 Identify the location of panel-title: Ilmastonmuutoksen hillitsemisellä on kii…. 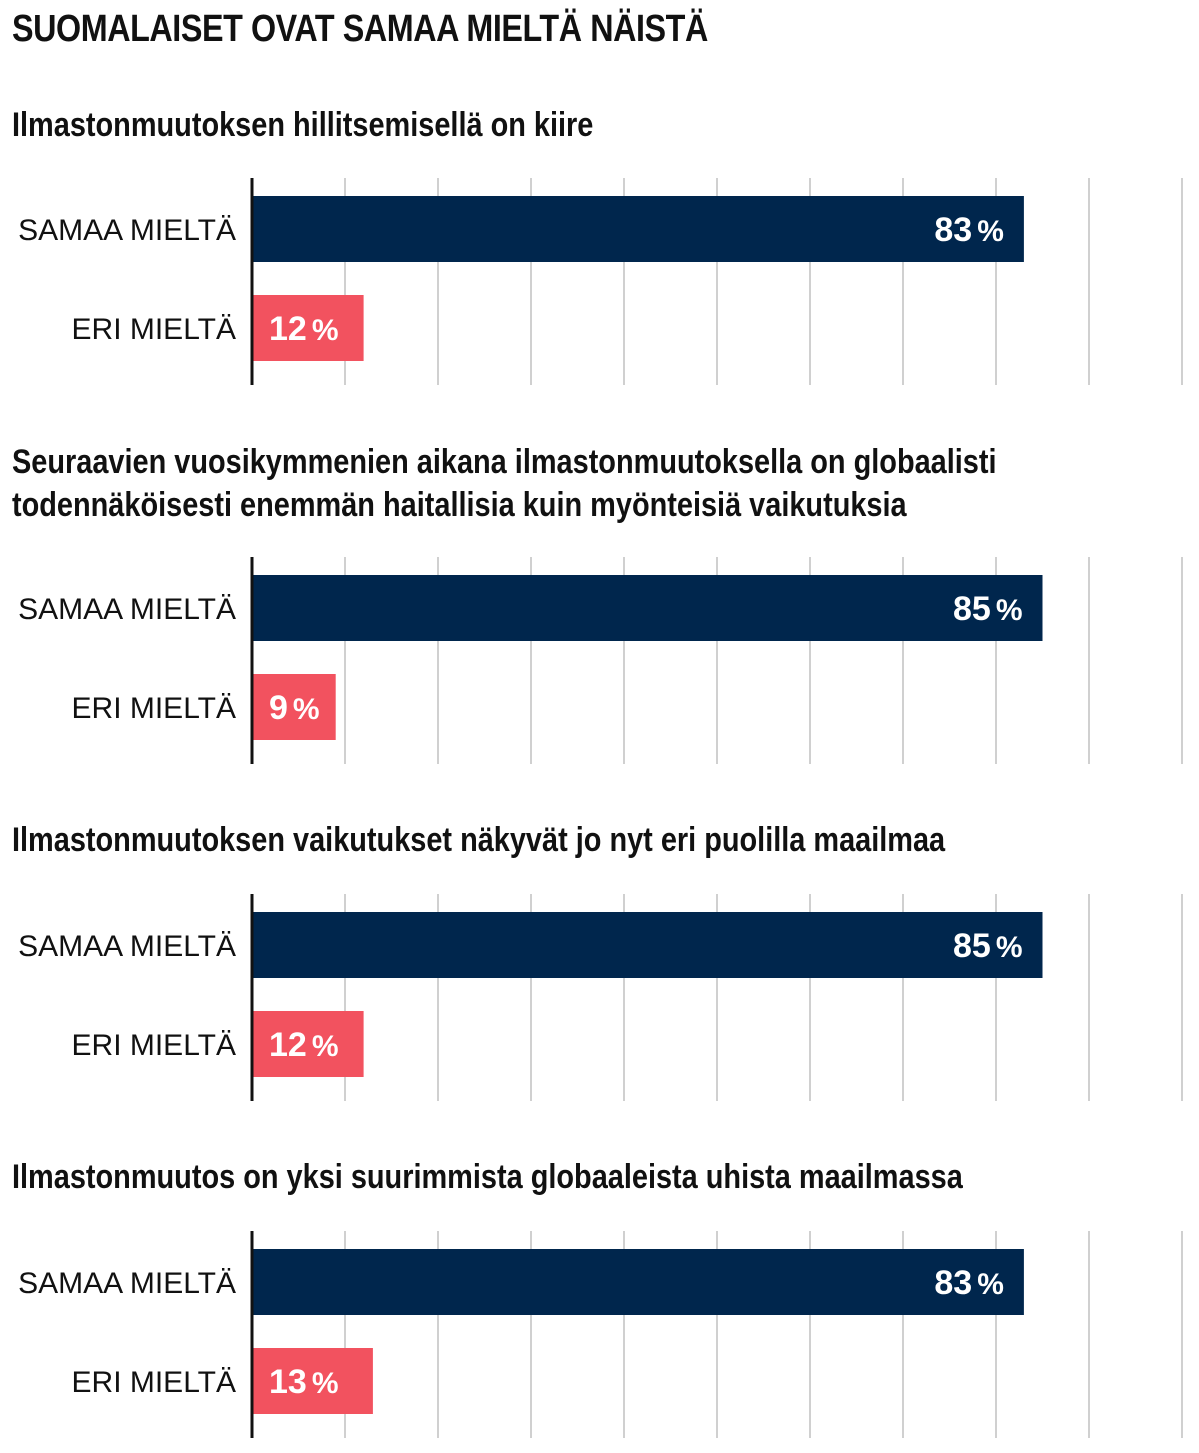
(303, 125).